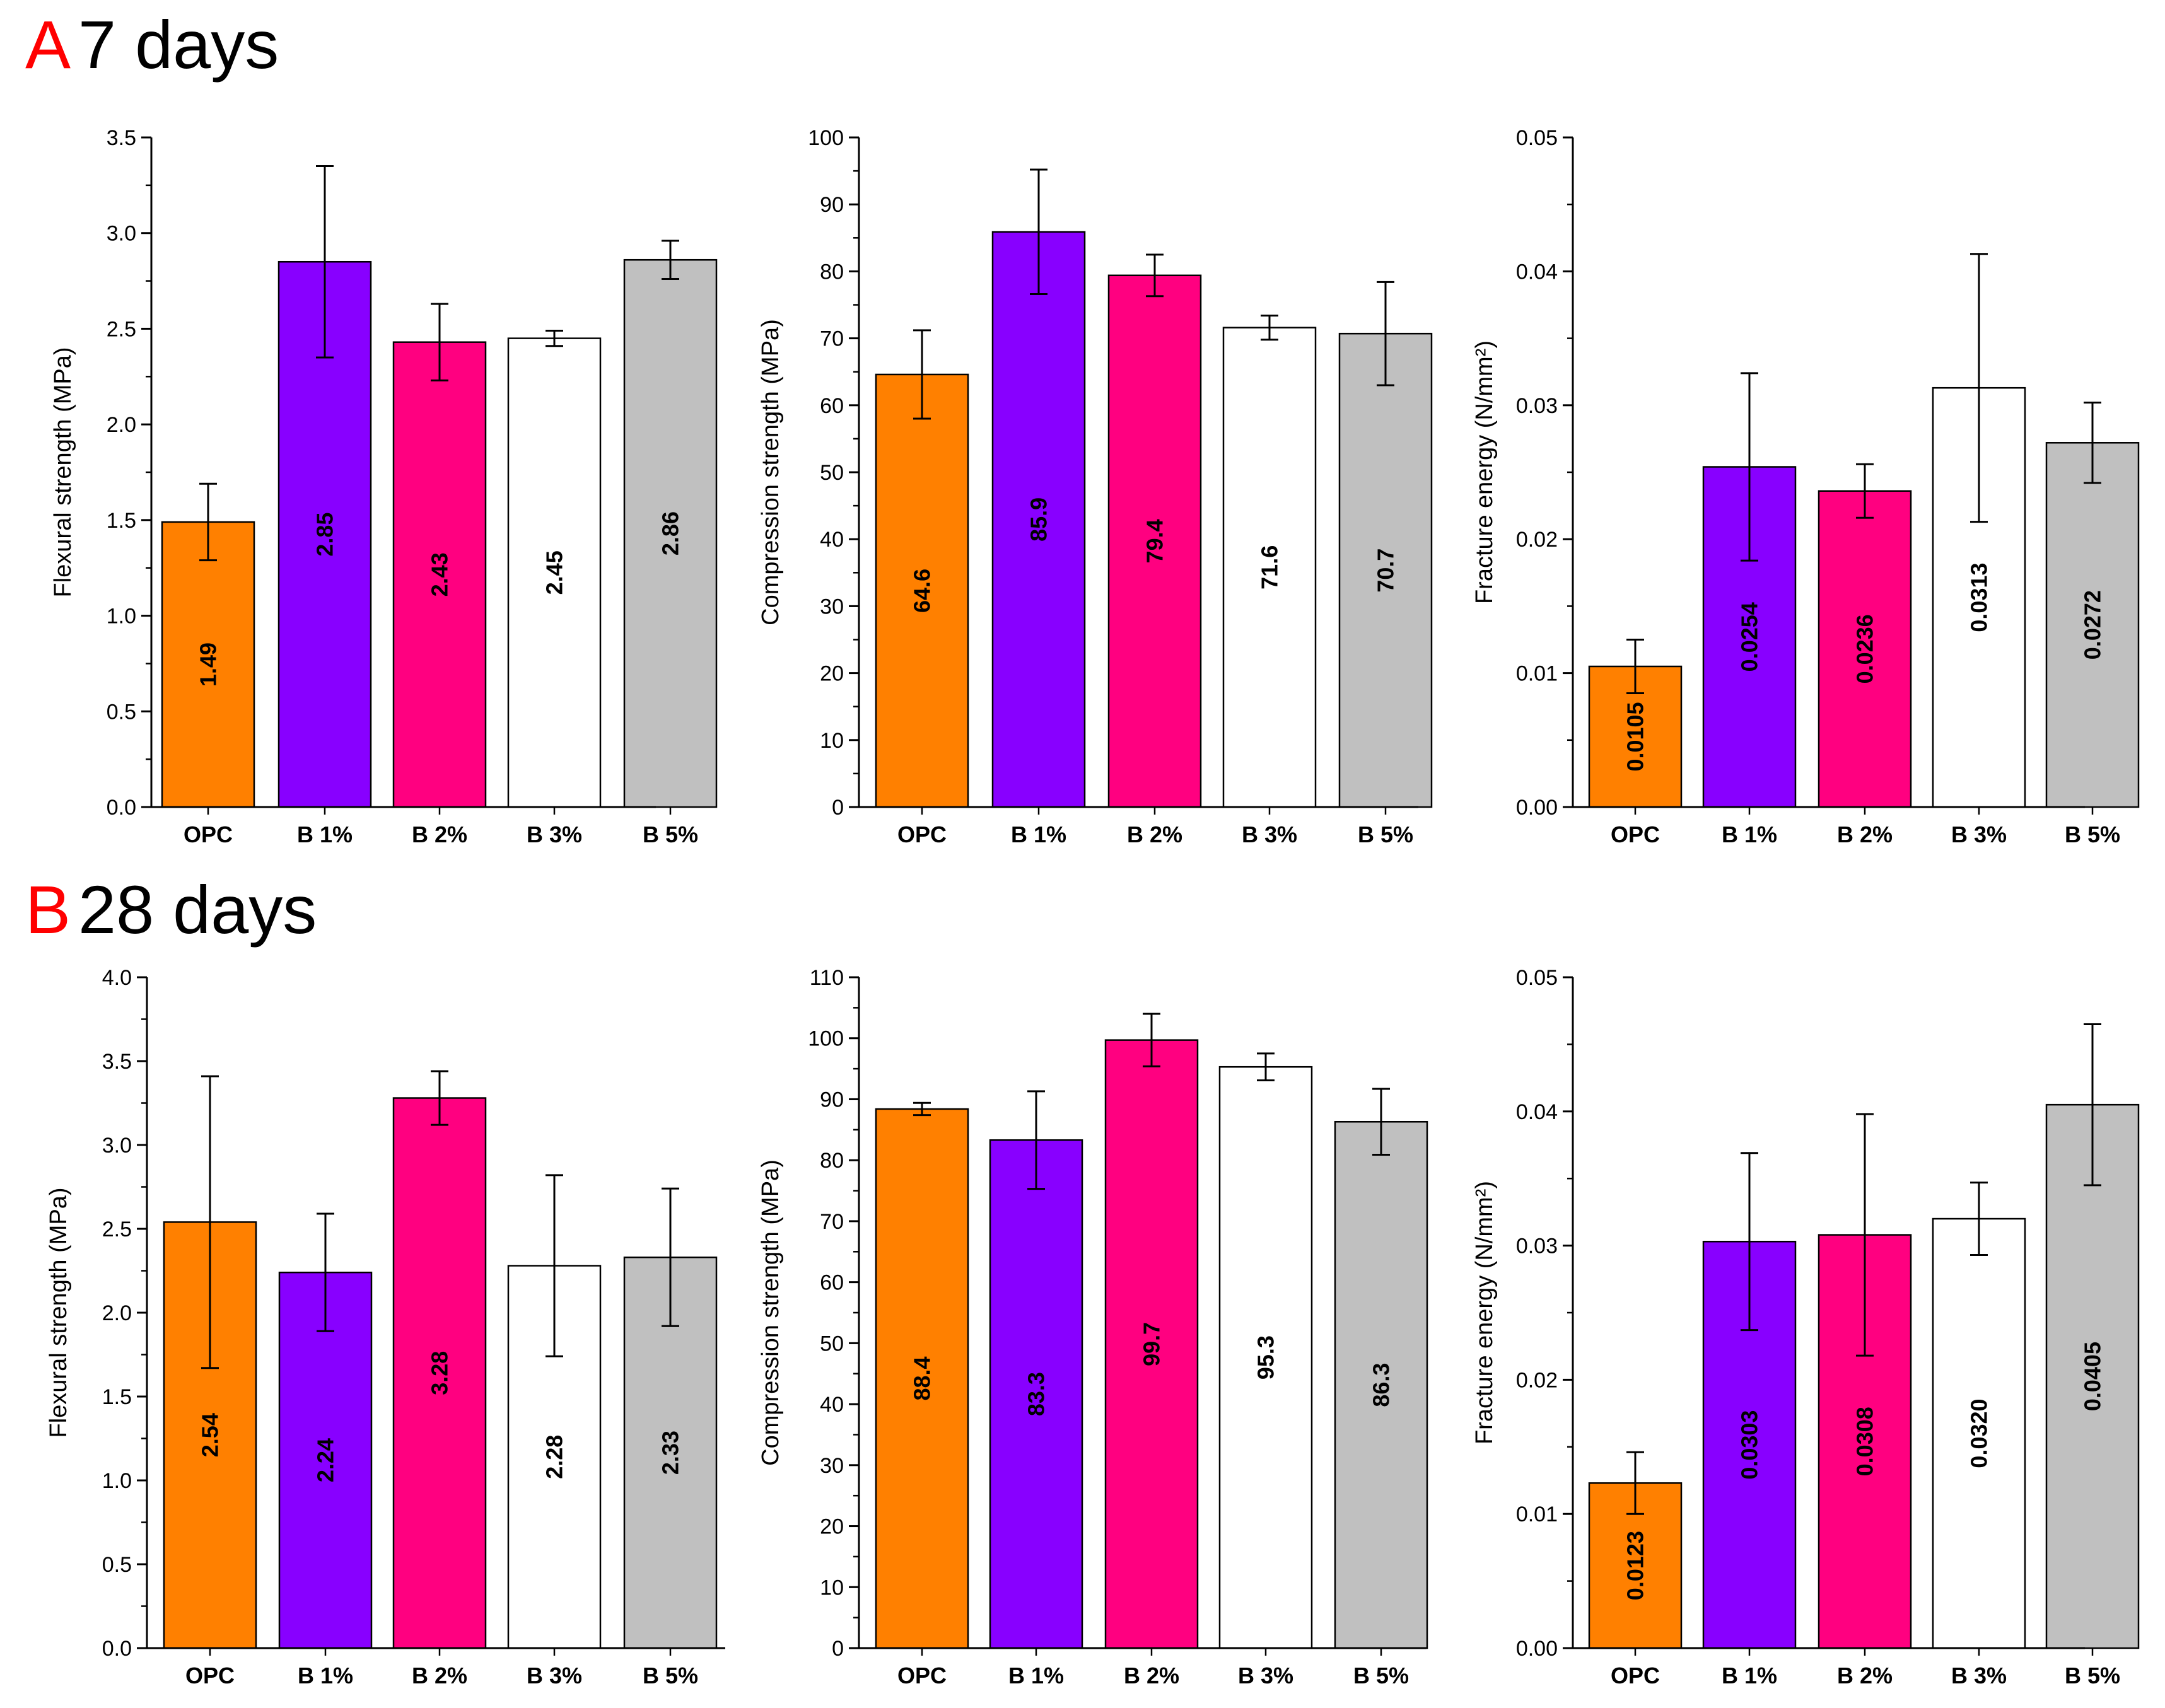 This screenshot has height=1708, width=2165. What do you see at coordinates (210, 1435) in the screenshot?
I see `data-label: 2.54` at bounding box center [210, 1435].